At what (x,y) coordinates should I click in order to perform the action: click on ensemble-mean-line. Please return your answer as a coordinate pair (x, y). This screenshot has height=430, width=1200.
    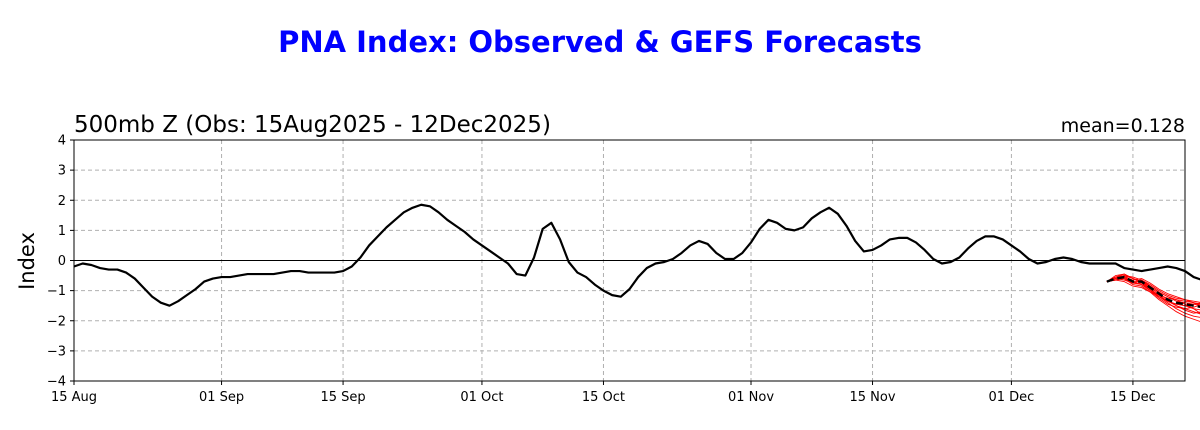
    Looking at the image, I should click on (1153, 291).